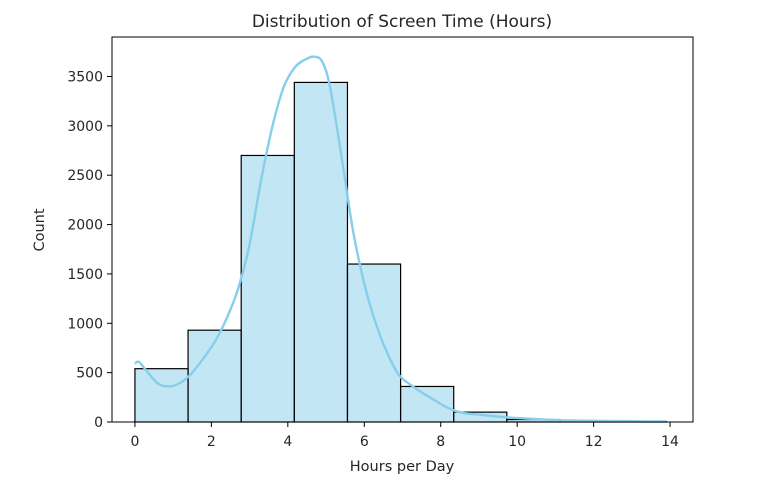 The image size is (774, 502). What do you see at coordinates (134, 442) in the screenshot?
I see `x-tick-label: 0` at bounding box center [134, 442].